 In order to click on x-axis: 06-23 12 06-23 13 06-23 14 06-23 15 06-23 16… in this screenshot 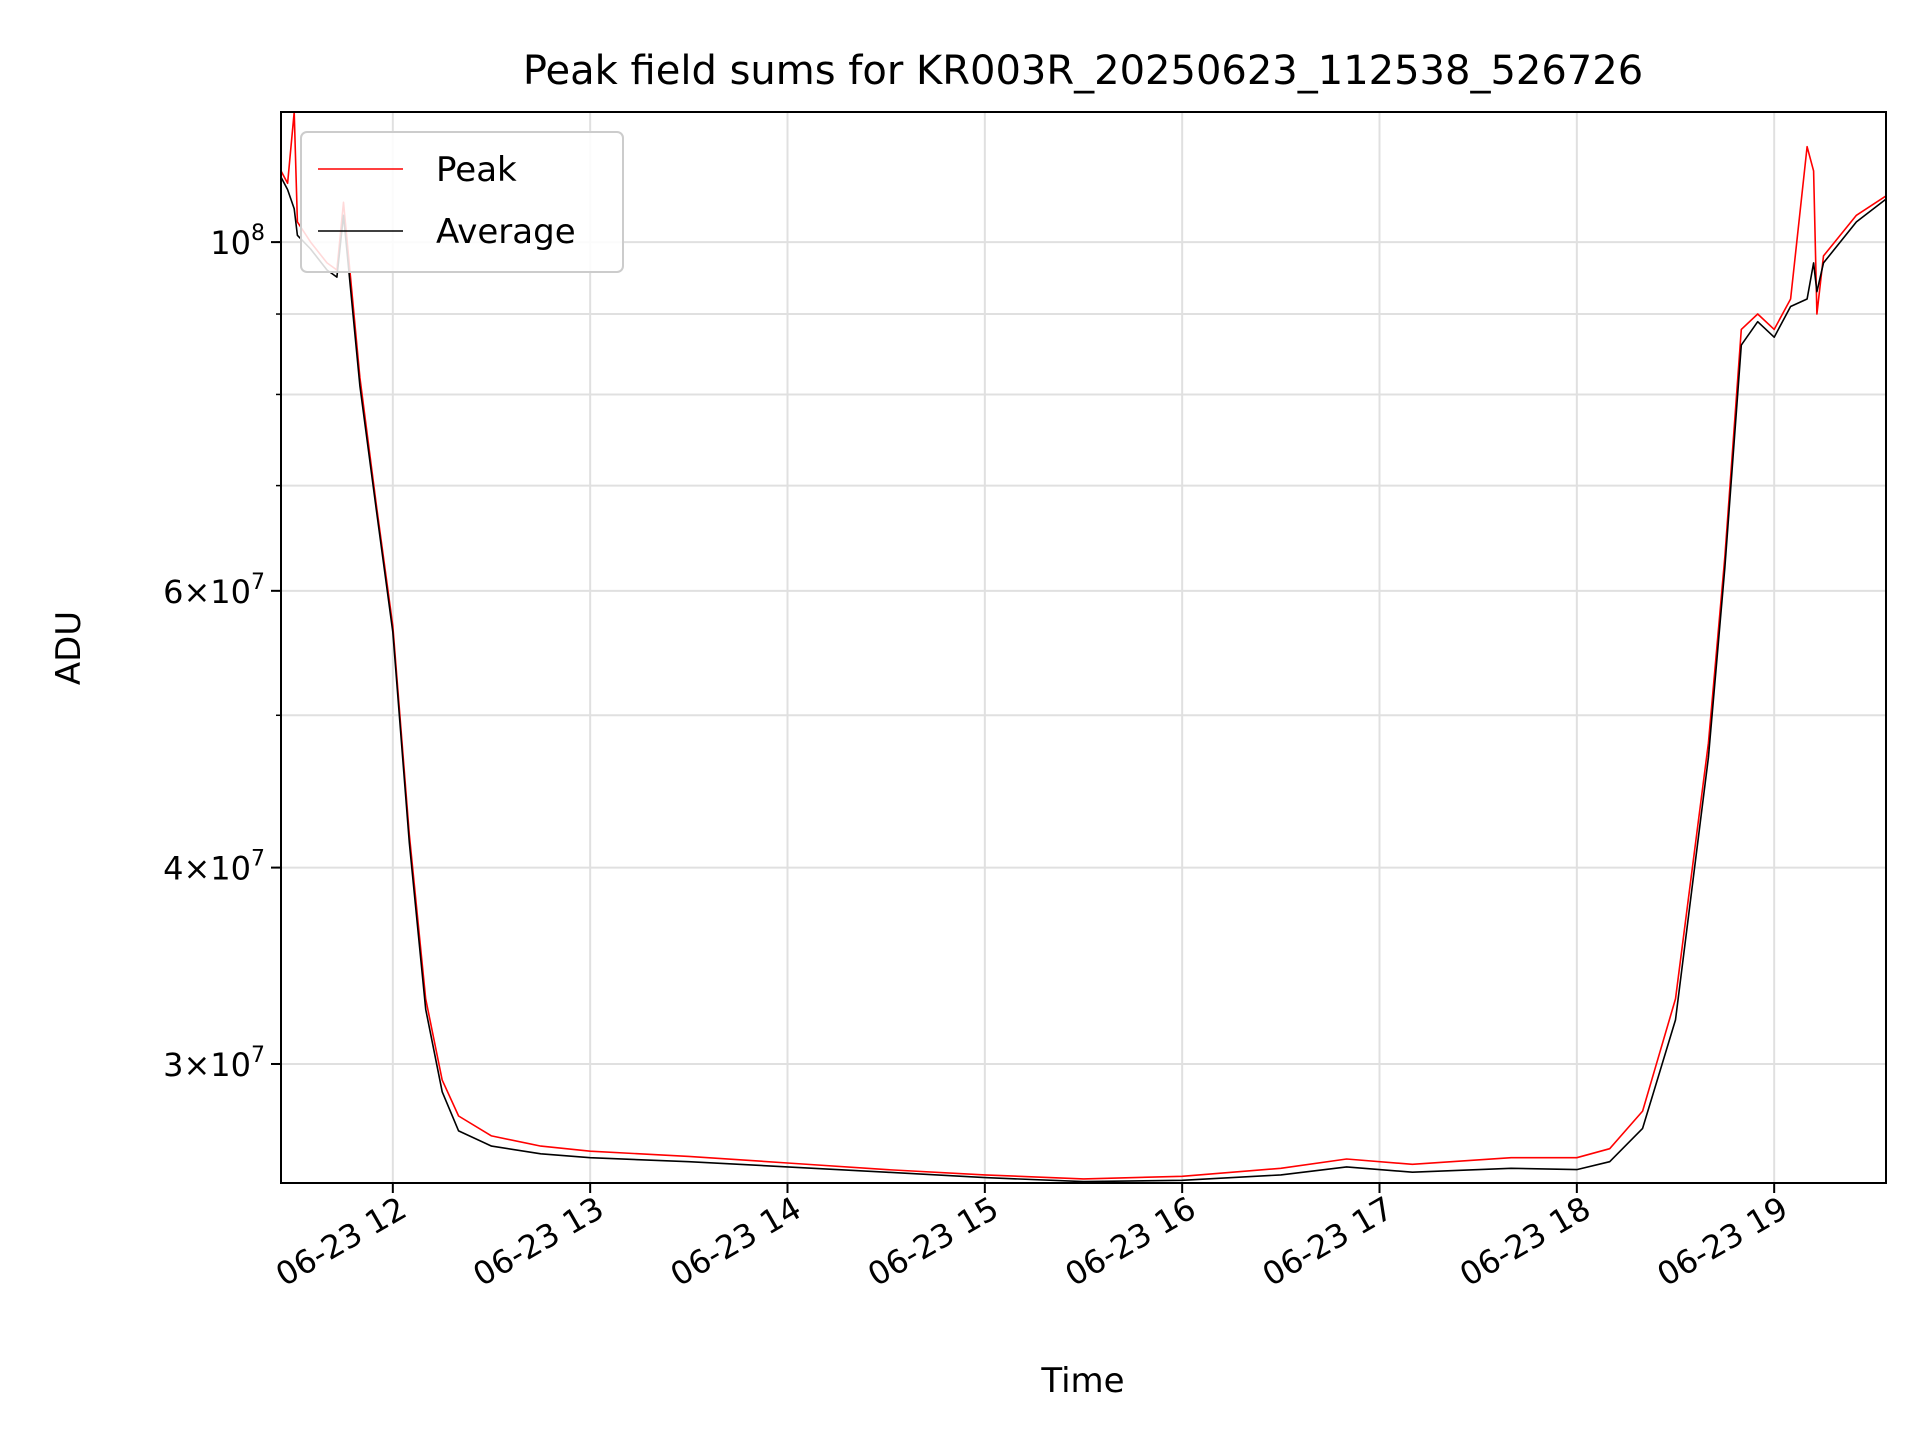, I will do `click(1031, 1238)`.